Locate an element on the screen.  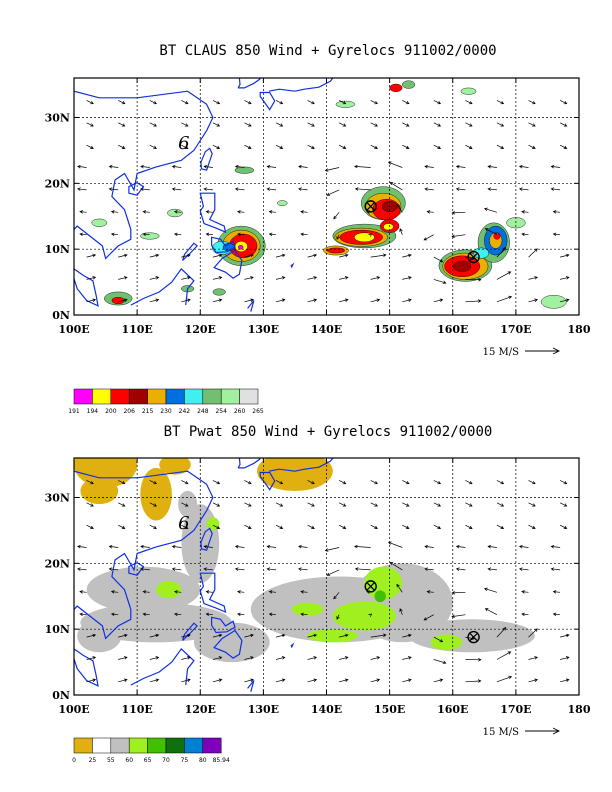
pwat-colorbar: 0 25 55 60 65 70 75 80 85.94 is located at coordinates (151, 750).